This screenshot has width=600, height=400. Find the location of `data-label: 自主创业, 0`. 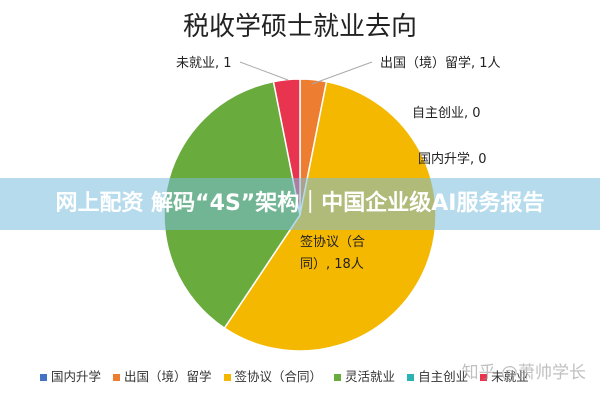

data-label: 自主创业, 0 is located at coordinates (446, 113).